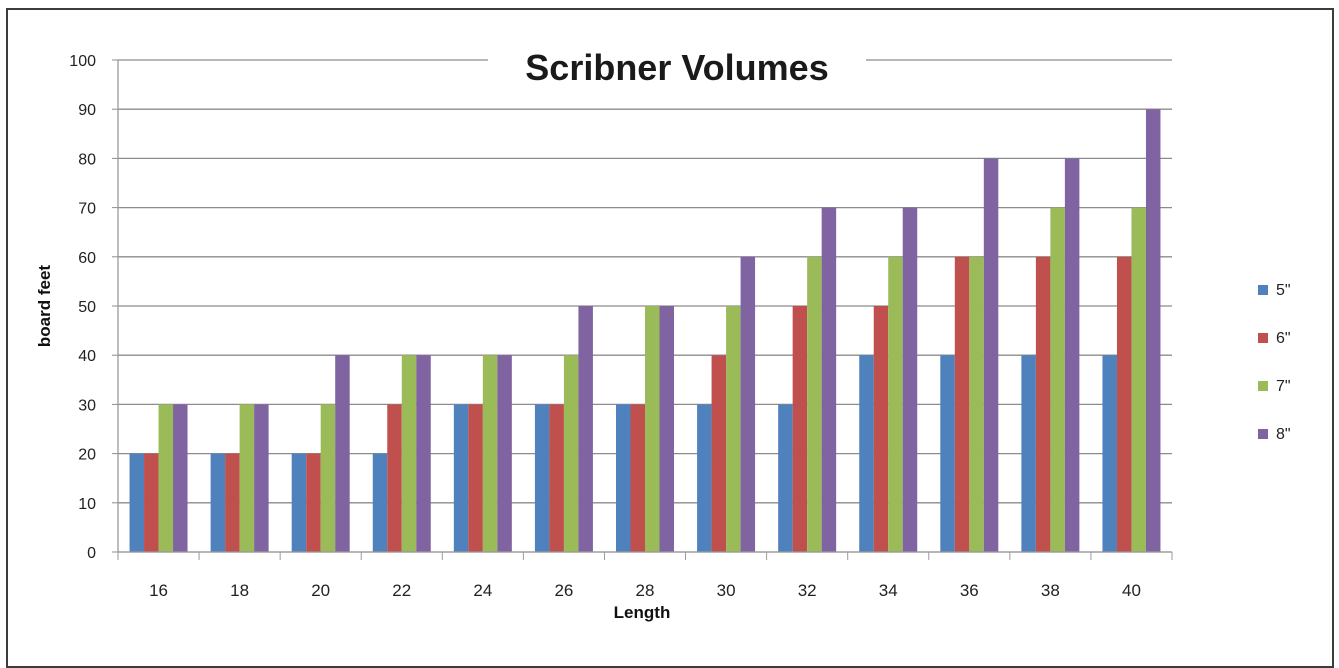  What do you see at coordinates (158, 590) in the screenshot?
I see `x-tick-label: 16` at bounding box center [158, 590].